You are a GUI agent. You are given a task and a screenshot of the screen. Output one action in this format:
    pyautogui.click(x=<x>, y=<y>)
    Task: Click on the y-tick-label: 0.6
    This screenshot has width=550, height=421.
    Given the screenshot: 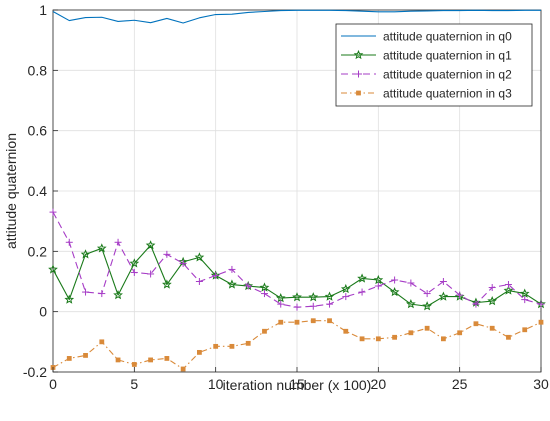 What is the action you would take?
    pyautogui.click(x=38, y=131)
    